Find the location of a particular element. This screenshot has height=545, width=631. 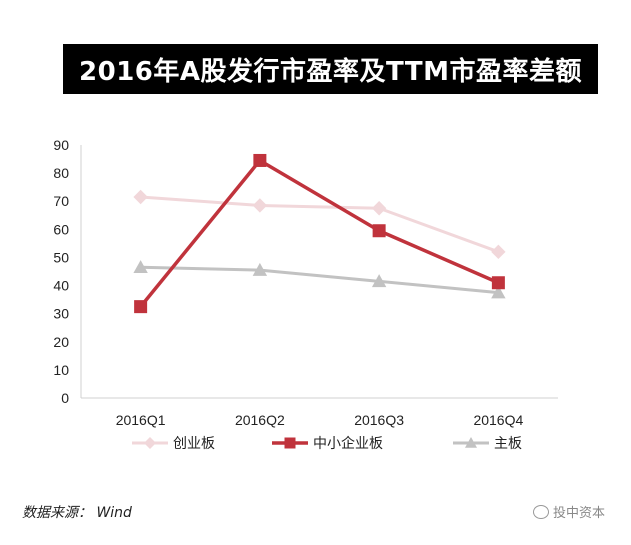

x-tick-label: 2016Q4 is located at coordinates (498, 420).